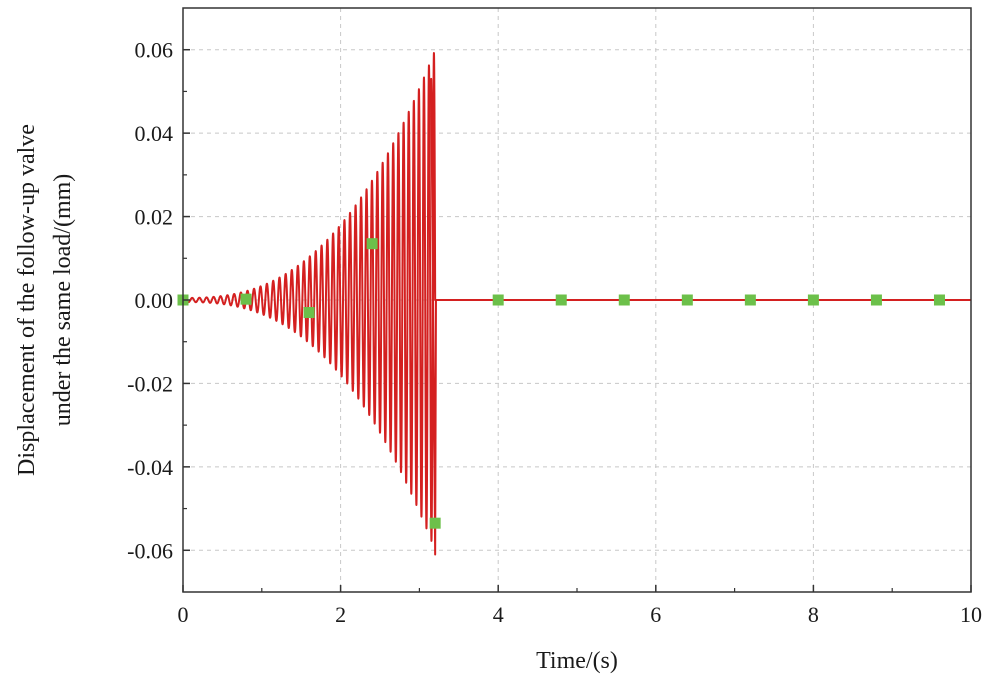 The image size is (991, 683). I want to click on y-tick-label: 0.04, so click(154, 133).